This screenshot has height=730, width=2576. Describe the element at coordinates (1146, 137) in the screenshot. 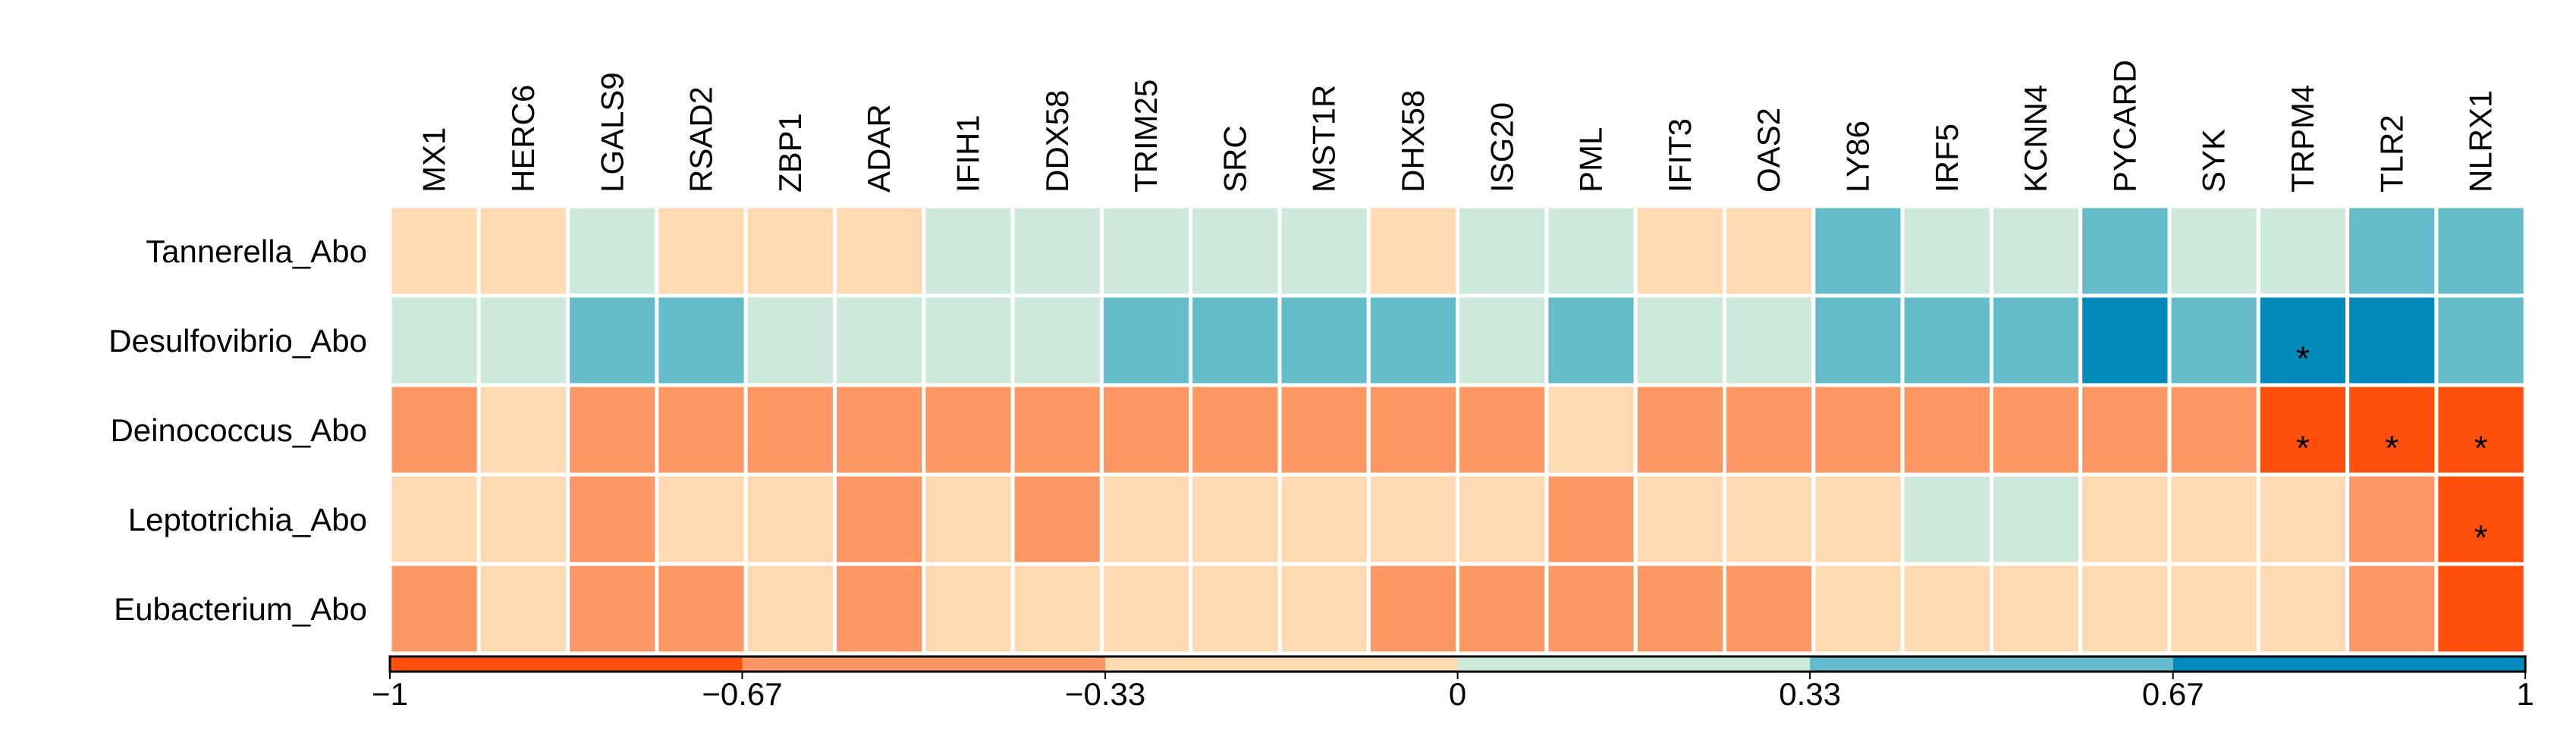

I see `column-label: TRIM25` at that location.